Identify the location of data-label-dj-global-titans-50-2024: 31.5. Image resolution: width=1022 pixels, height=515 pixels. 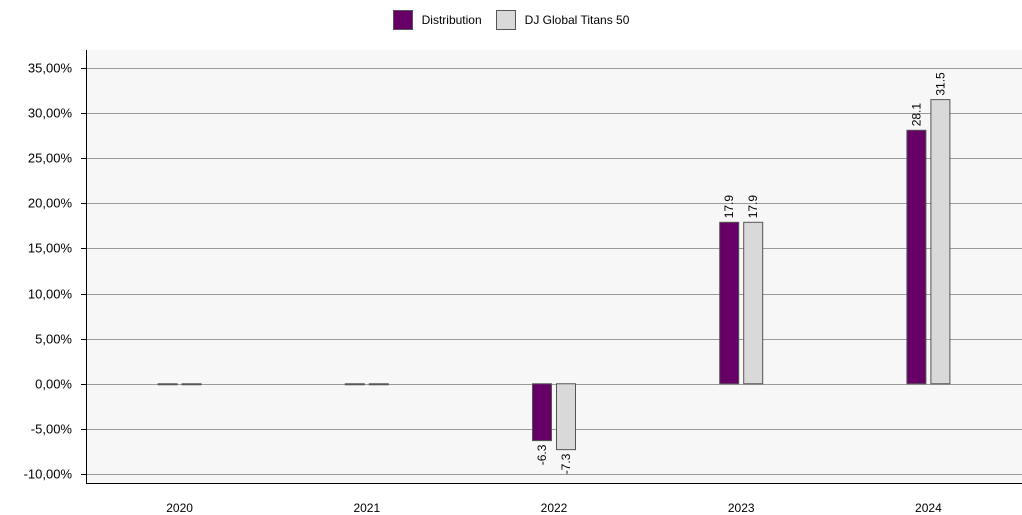
(940, 84).